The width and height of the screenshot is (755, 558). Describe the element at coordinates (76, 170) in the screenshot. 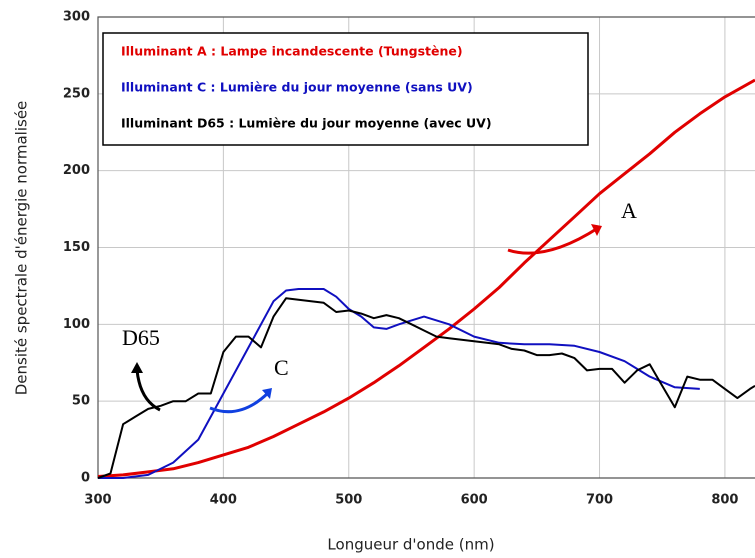

I see `y-tick-label: 200` at that location.